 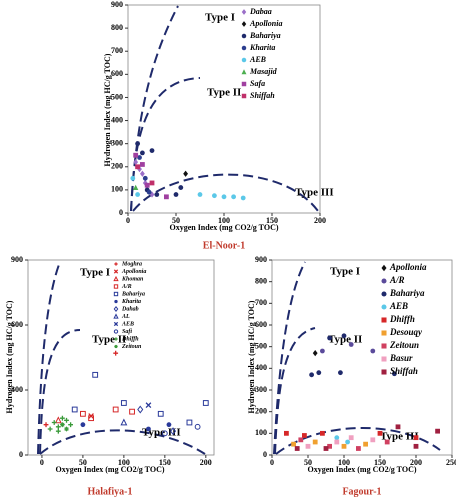 I want to click on legend-label: Masajid, so click(x=263, y=71).